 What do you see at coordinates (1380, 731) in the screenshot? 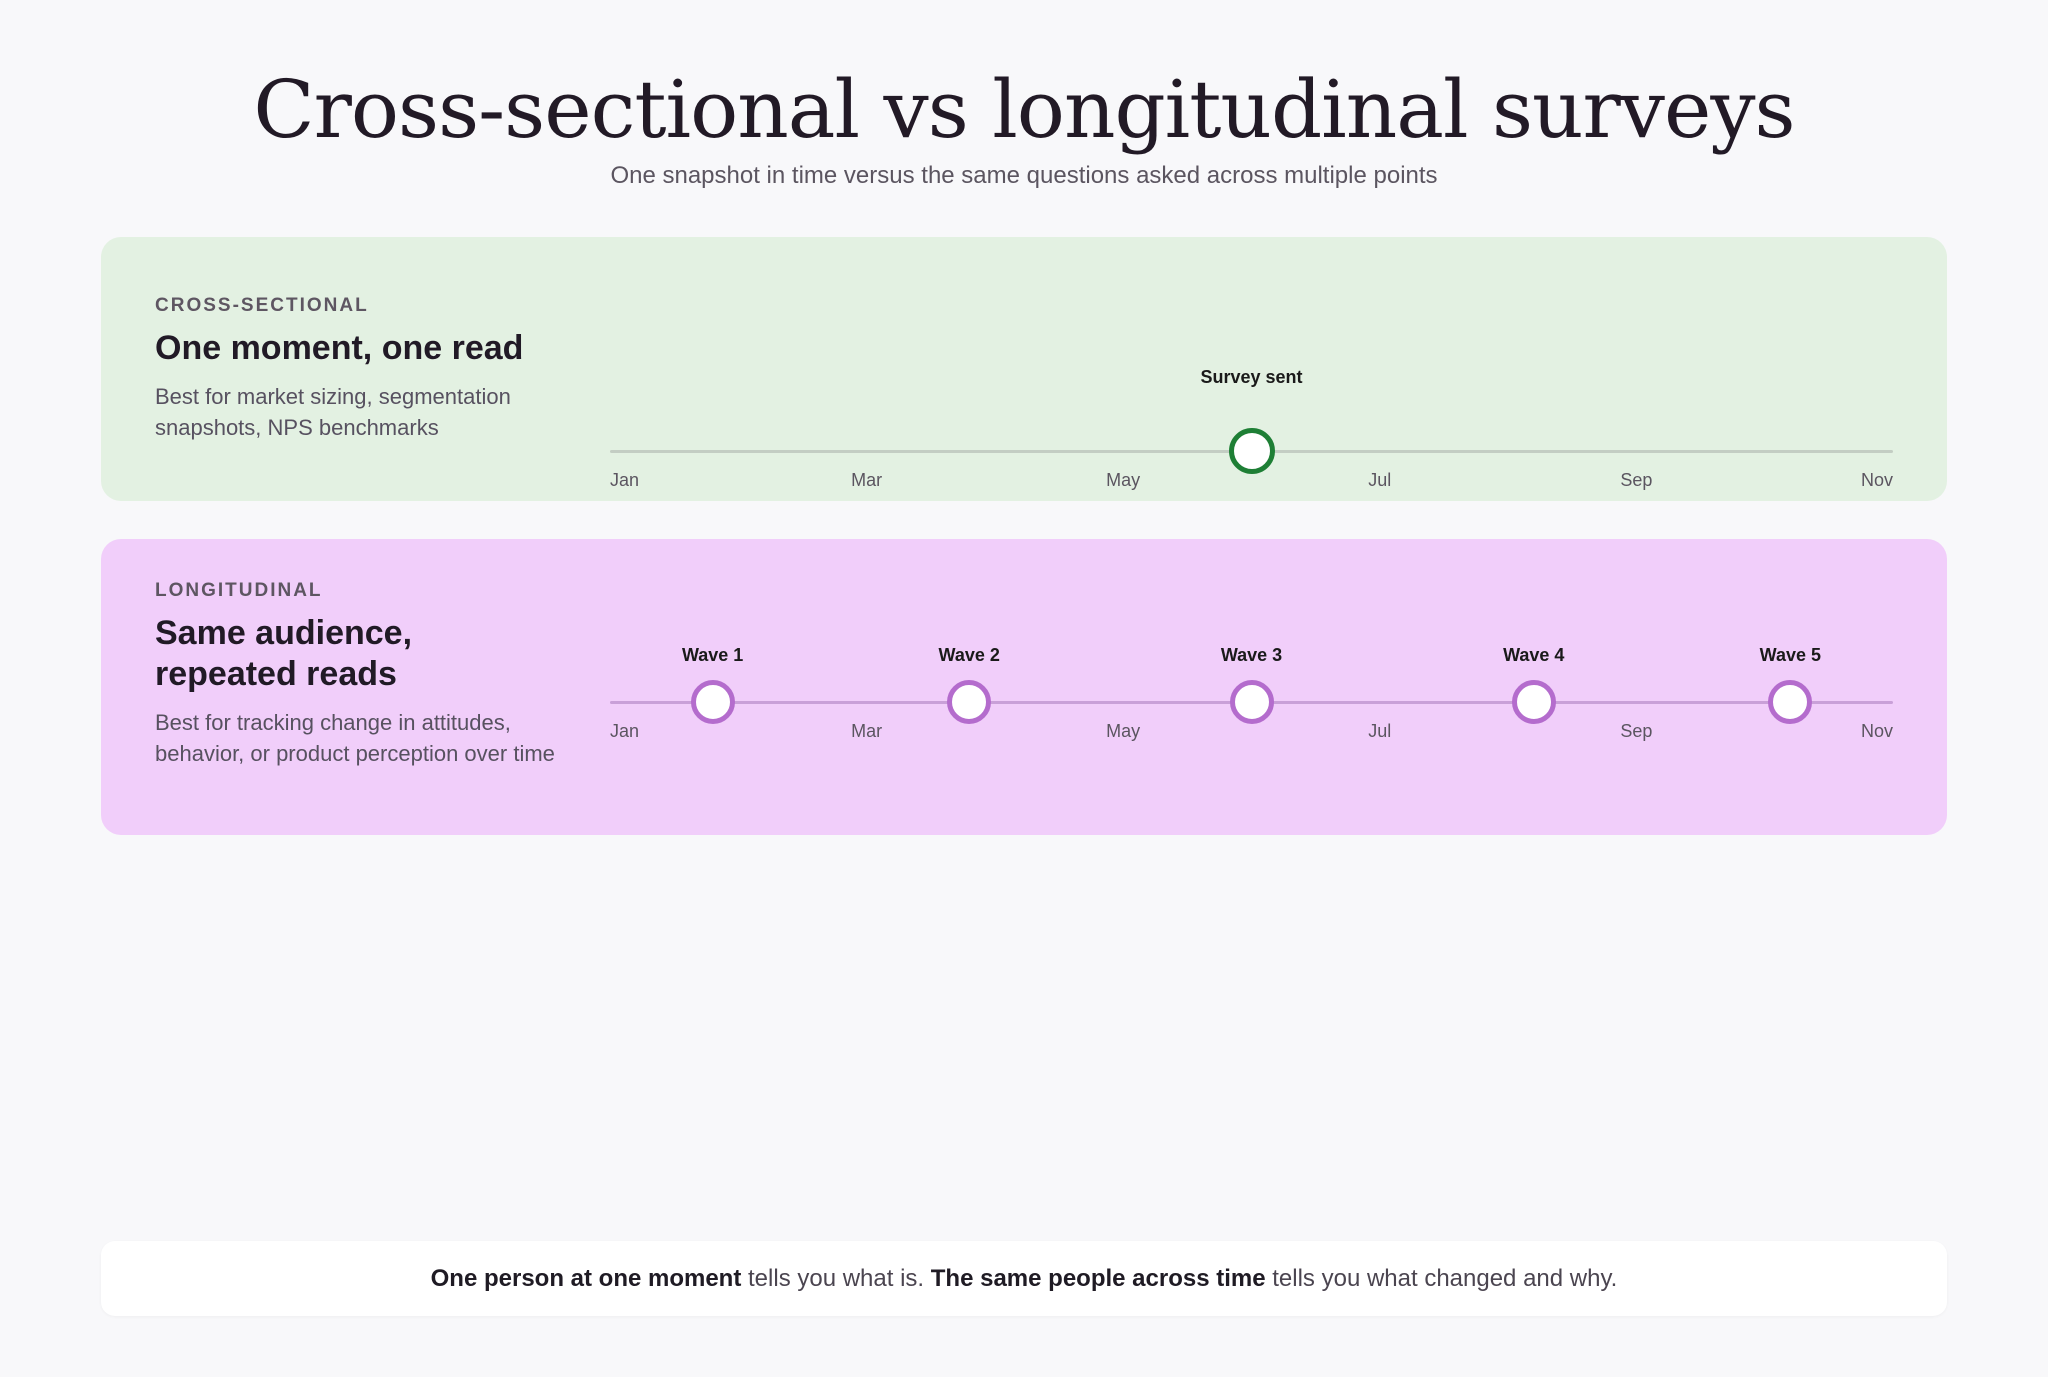
I see `longitudinal-month-label: Jul` at bounding box center [1380, 731].